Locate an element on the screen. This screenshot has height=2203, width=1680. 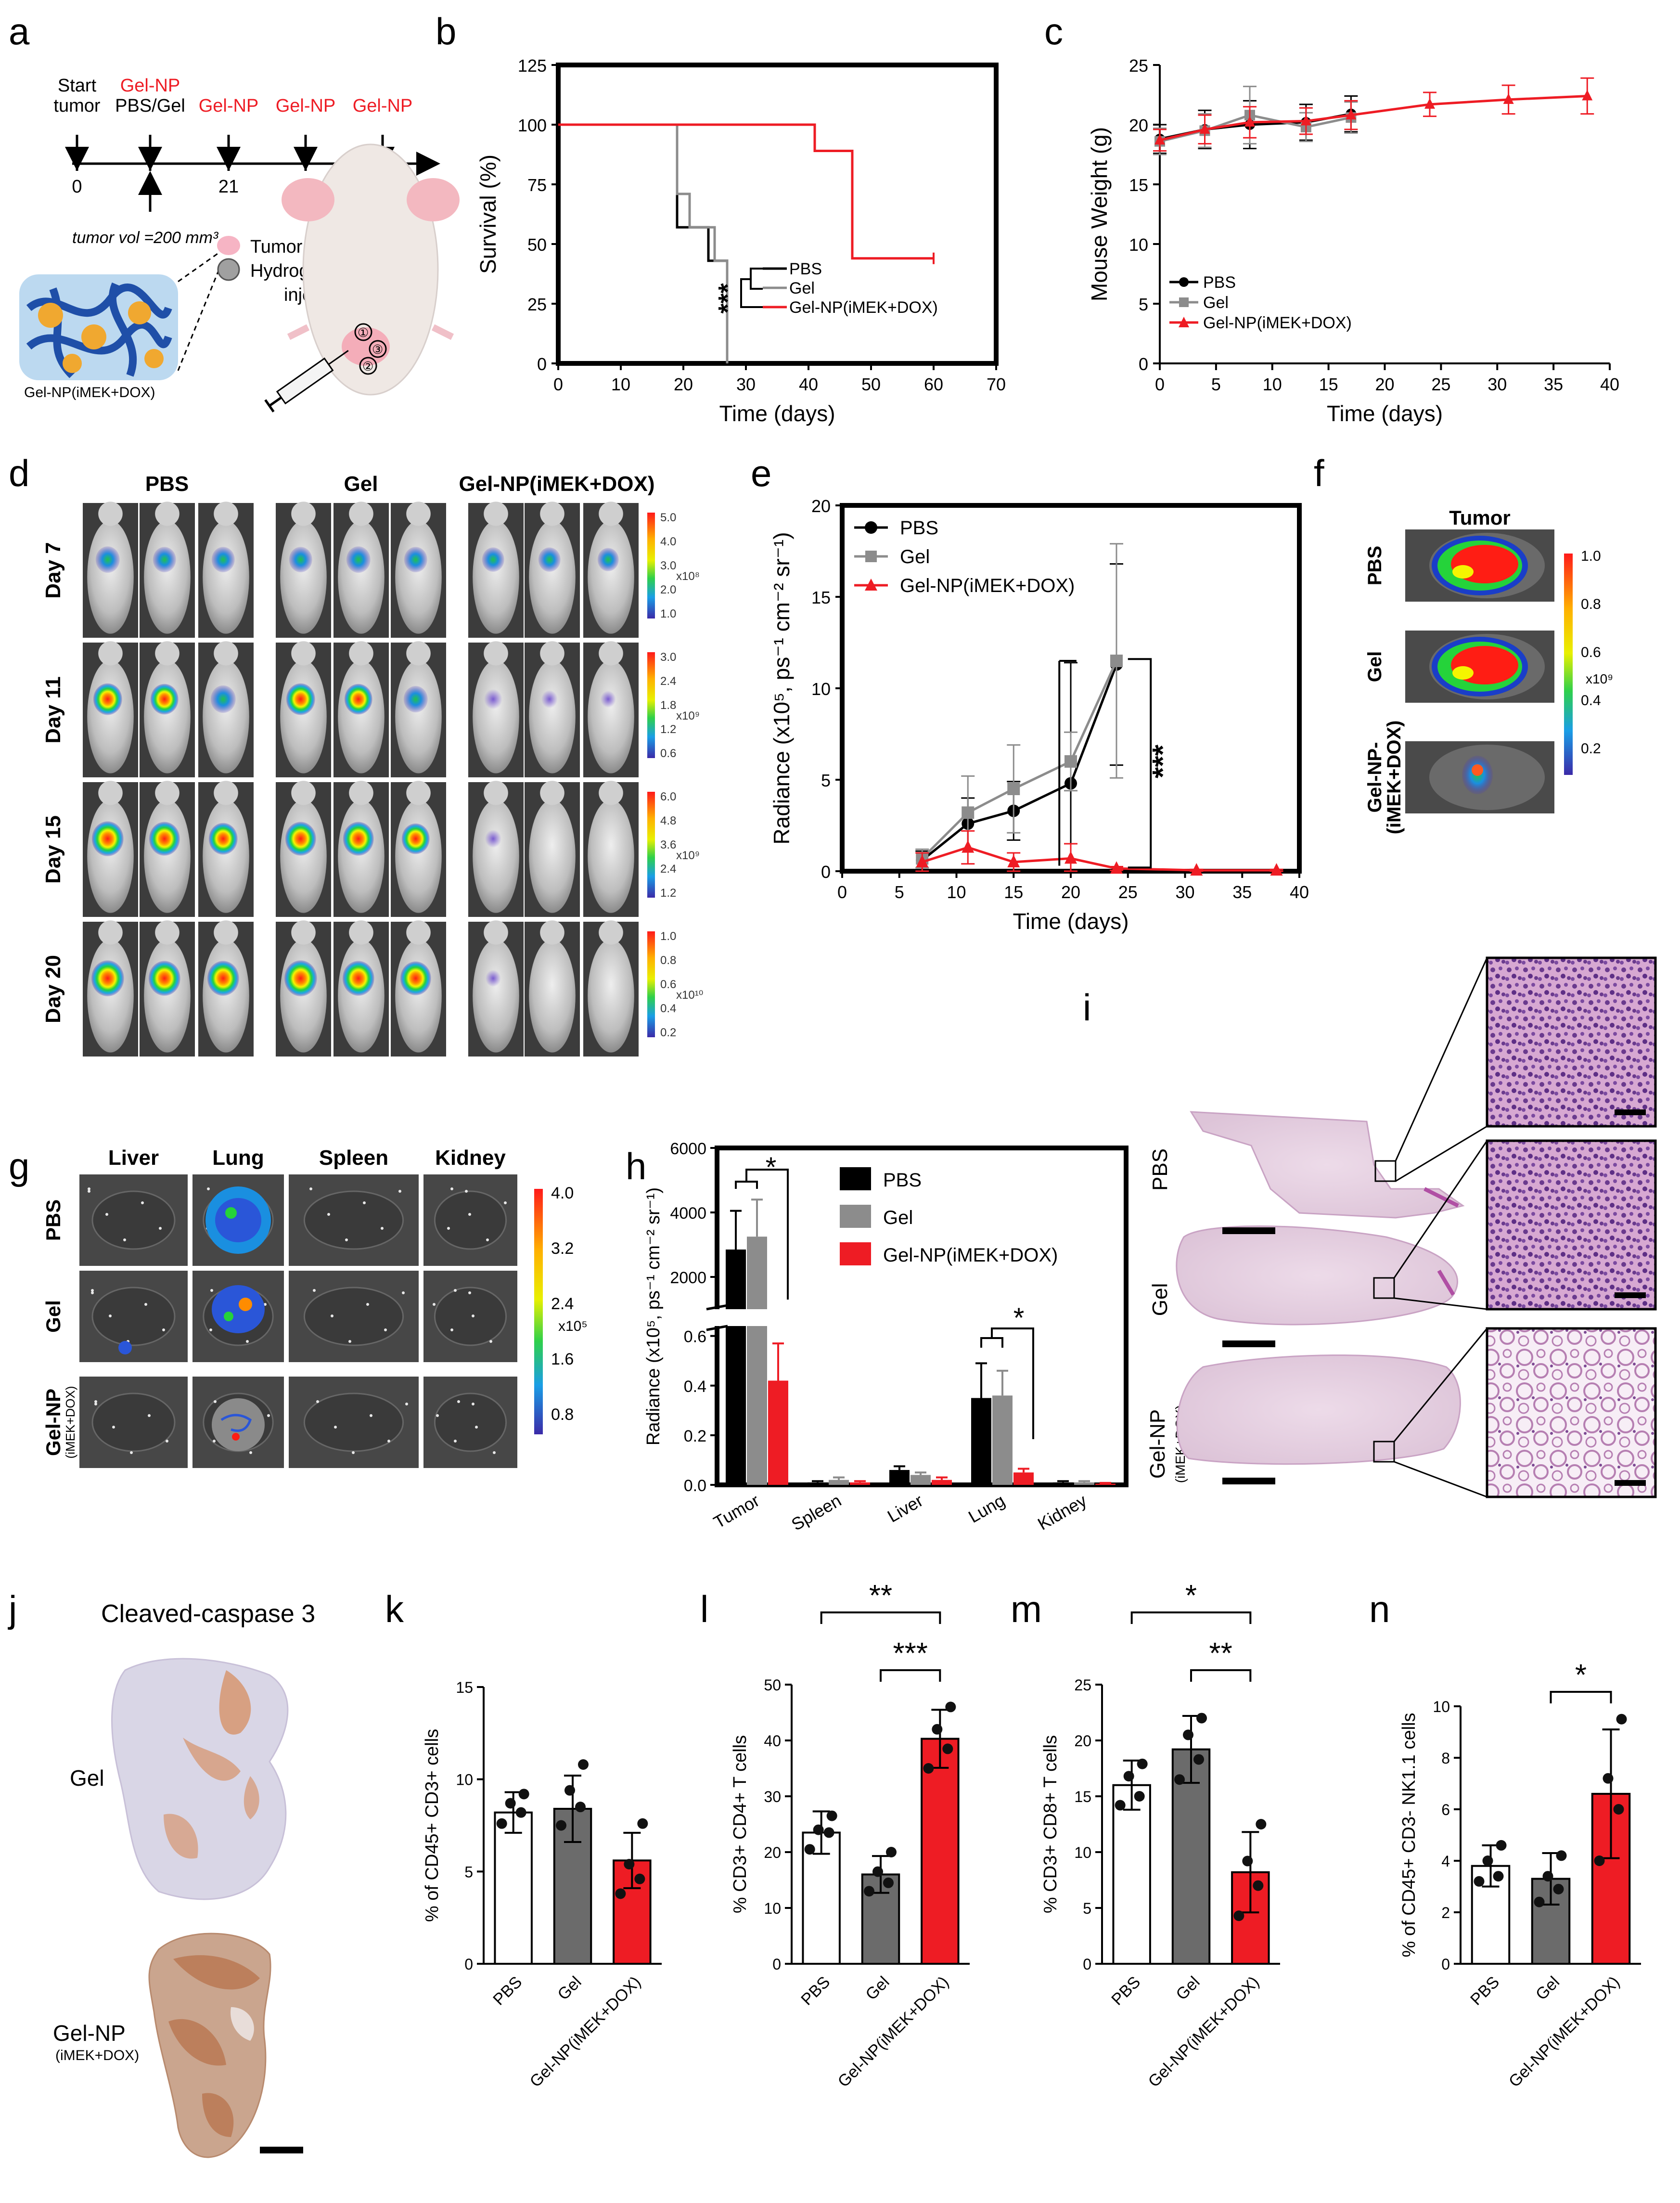
timeline-event-sublabel: tumor is located at coordinates (76, 106).